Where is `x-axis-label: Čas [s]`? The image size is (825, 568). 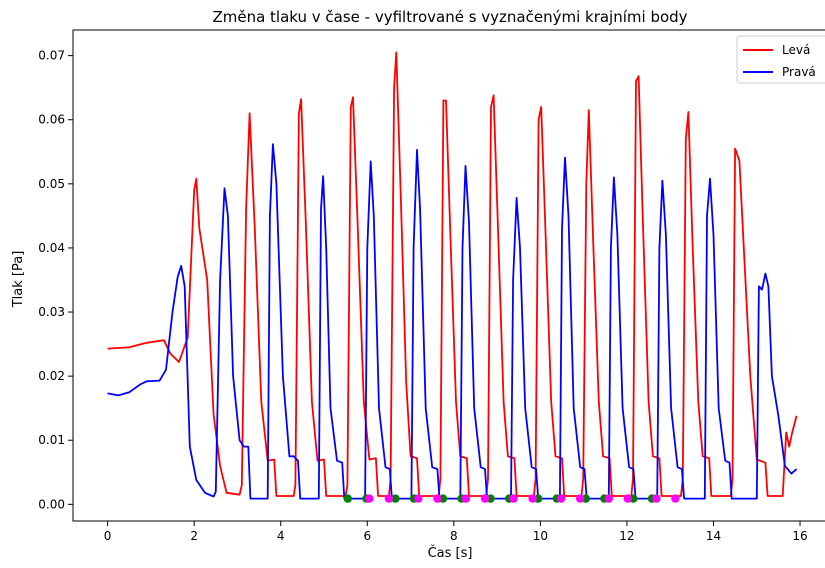
x-axis-label: Čas [s] is located at coordinates (450, 553).